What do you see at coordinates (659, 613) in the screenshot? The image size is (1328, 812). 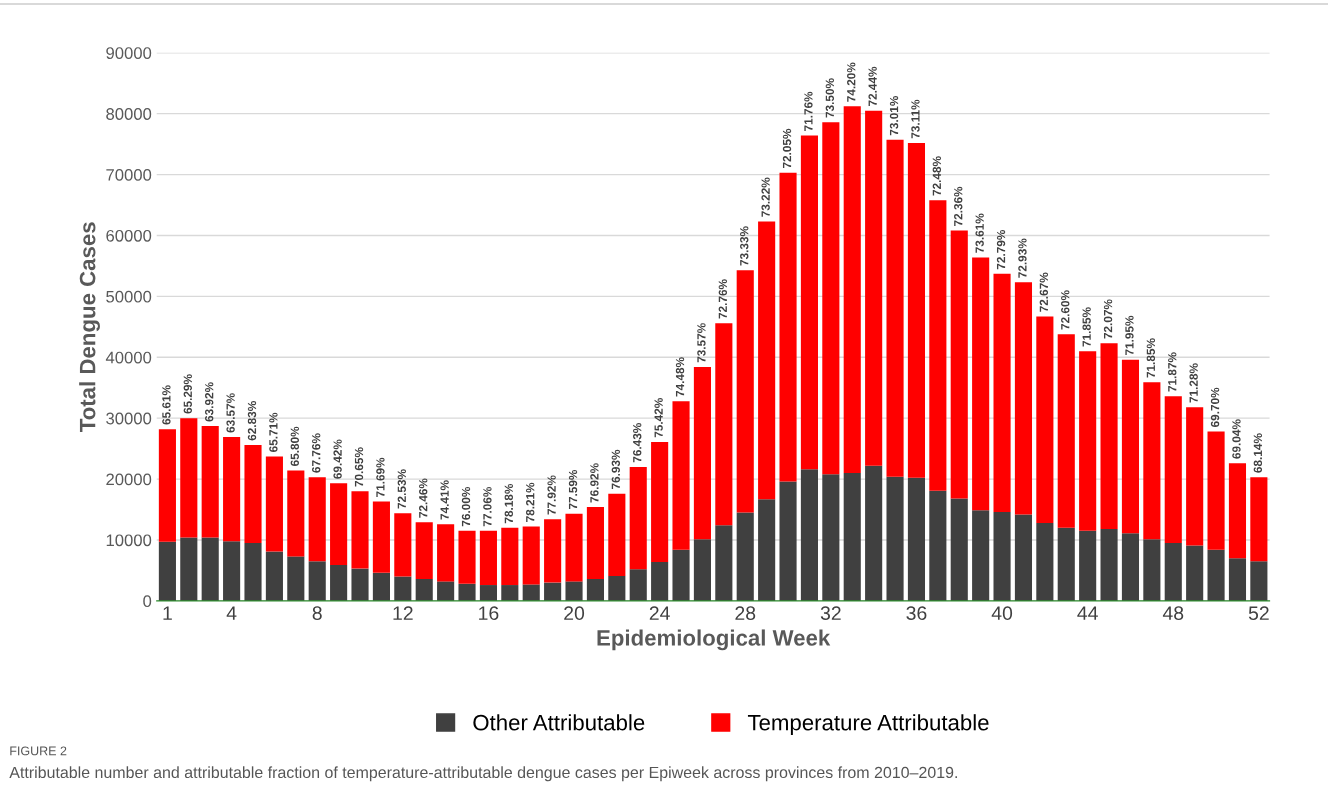 I see `x-tick-label: 24` at bounding box center [659, 613].